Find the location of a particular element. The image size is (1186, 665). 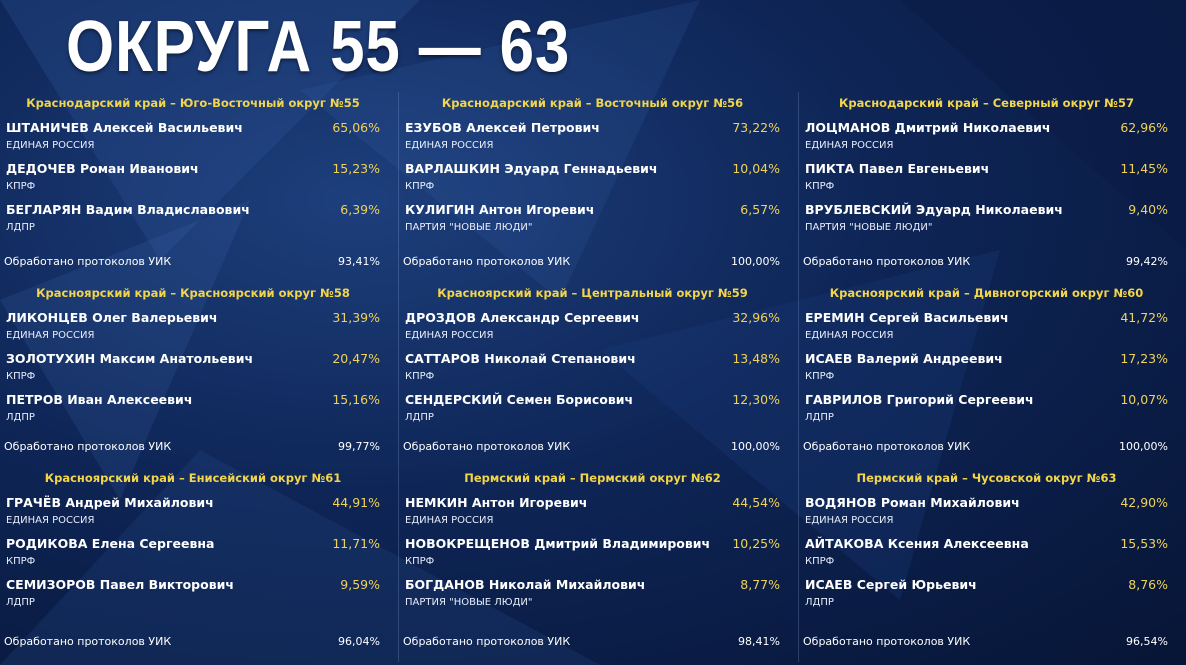

candidate-row: САТТАРОВ Николай Степанович 13,48% is located at coordinates (592, 358).